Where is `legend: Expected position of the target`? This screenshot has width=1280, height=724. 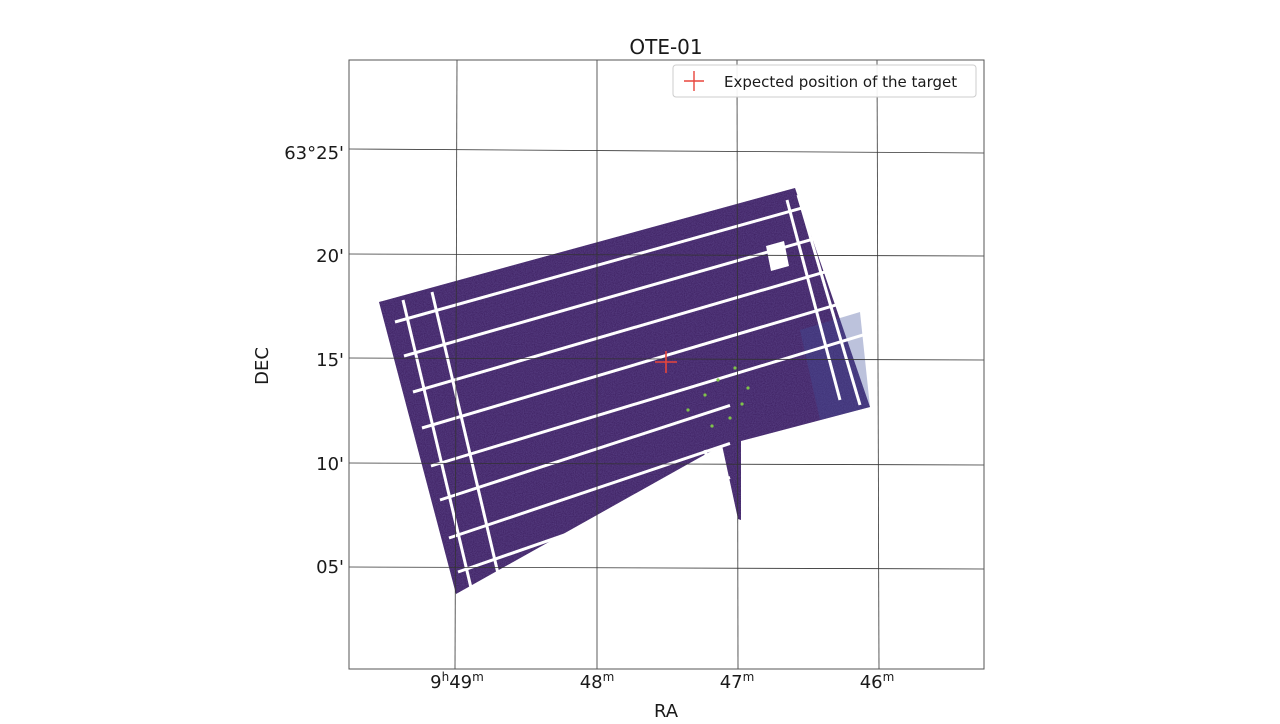
legend: Expected position of the target is located at coordinates (824, 81).